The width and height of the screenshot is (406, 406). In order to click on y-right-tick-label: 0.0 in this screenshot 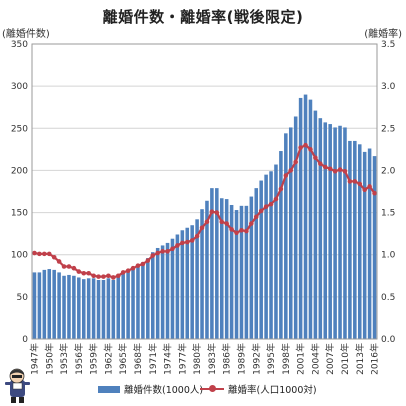, I will do `click(388, 340)`.